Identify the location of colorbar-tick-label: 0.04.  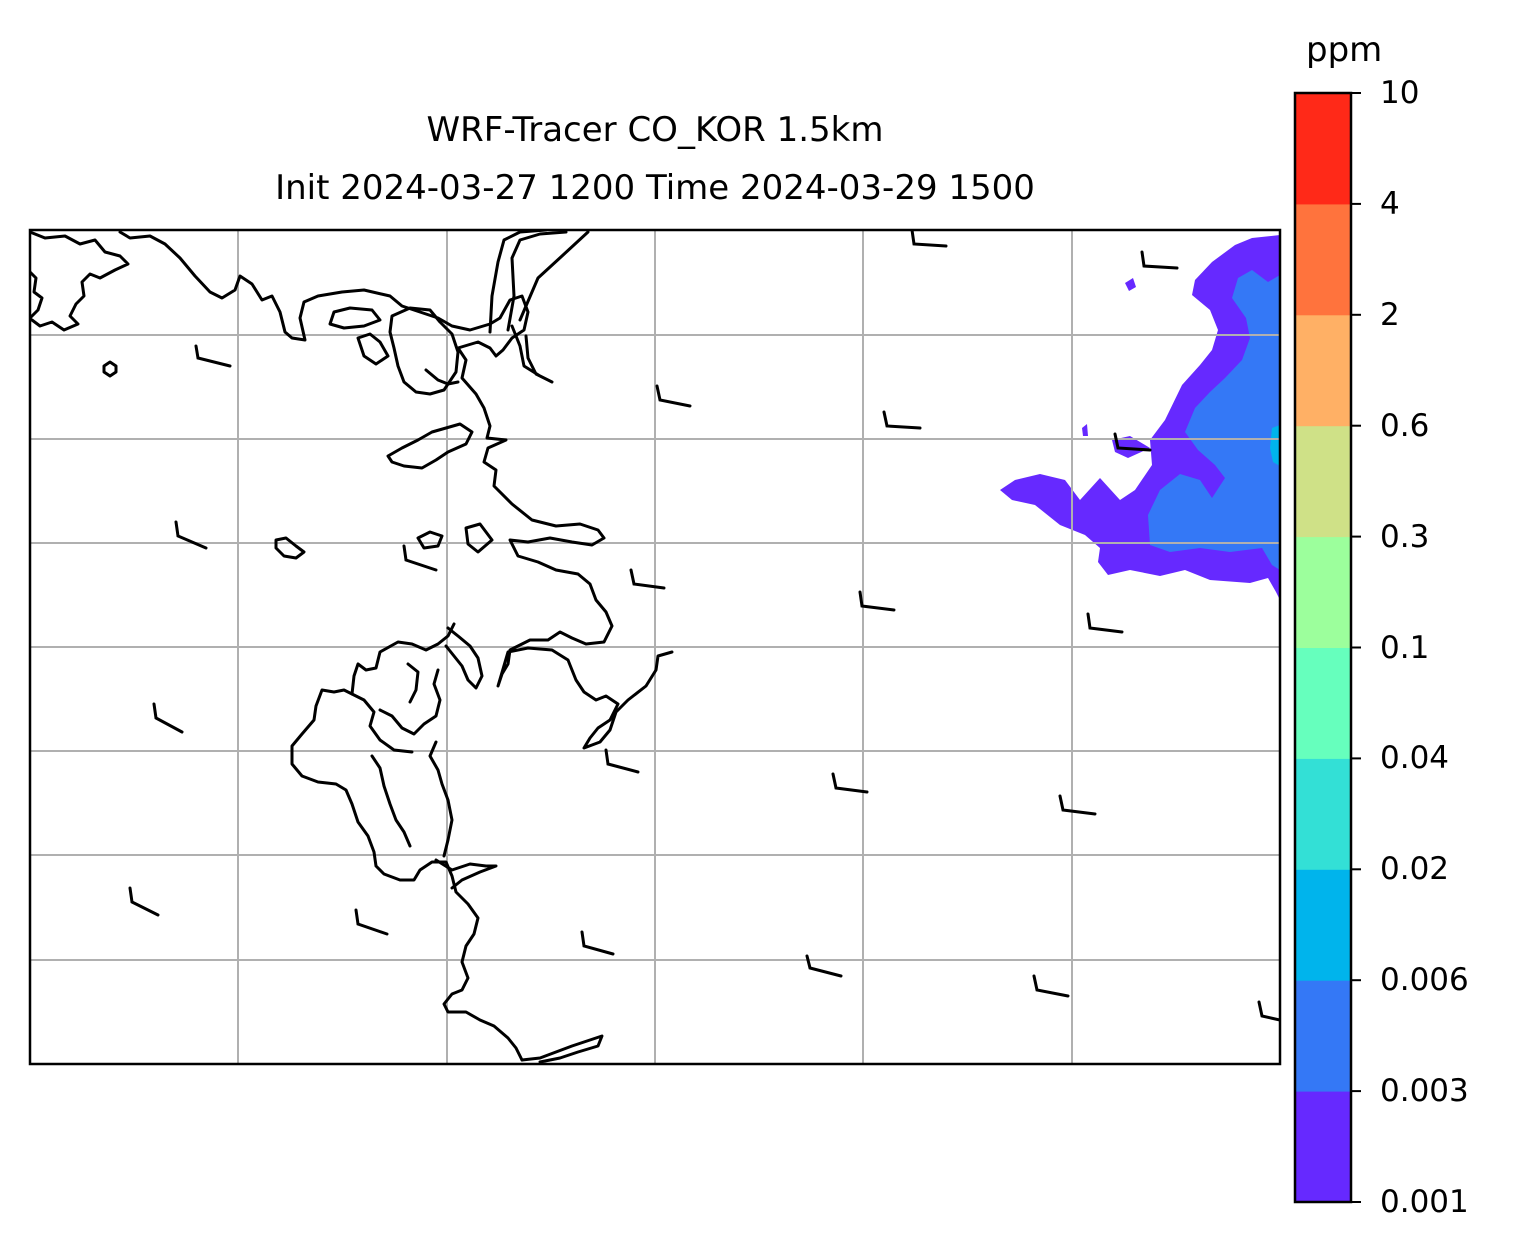
(1415, 758).